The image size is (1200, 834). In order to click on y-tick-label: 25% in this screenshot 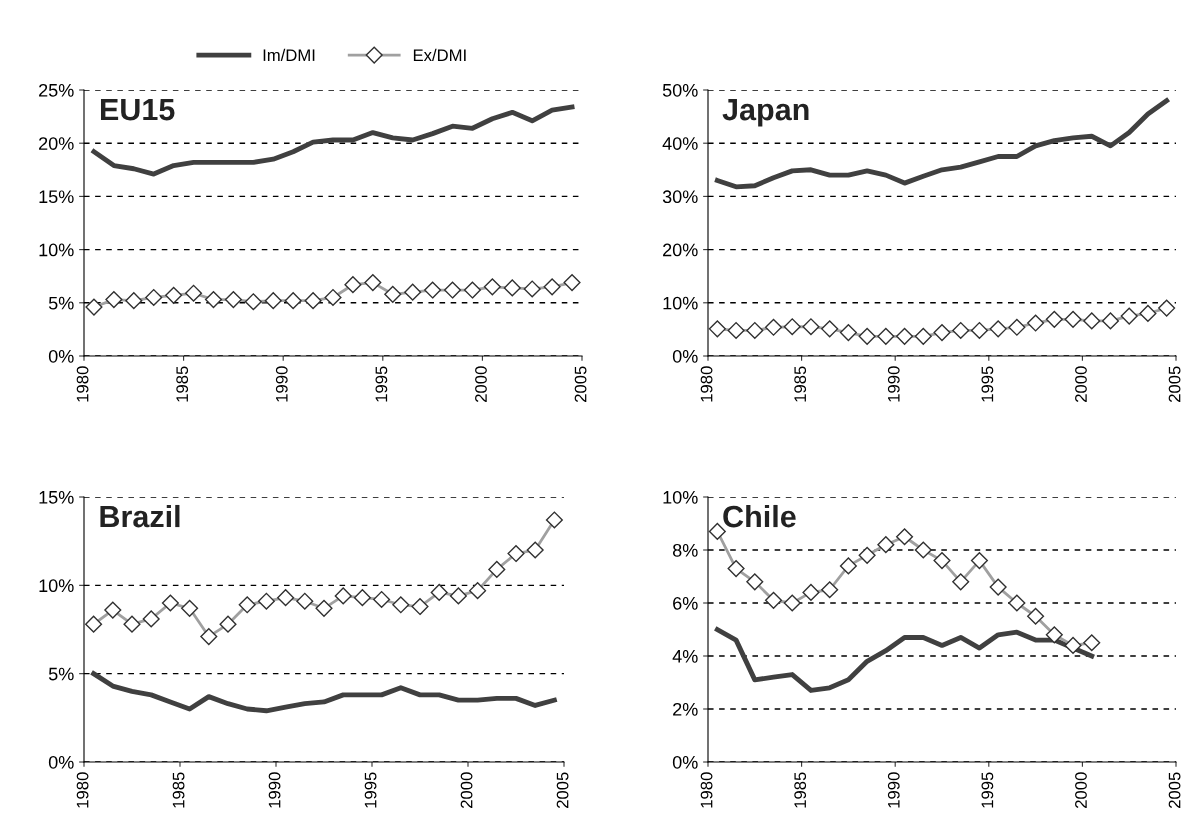, I will do `click(56, 90)`.